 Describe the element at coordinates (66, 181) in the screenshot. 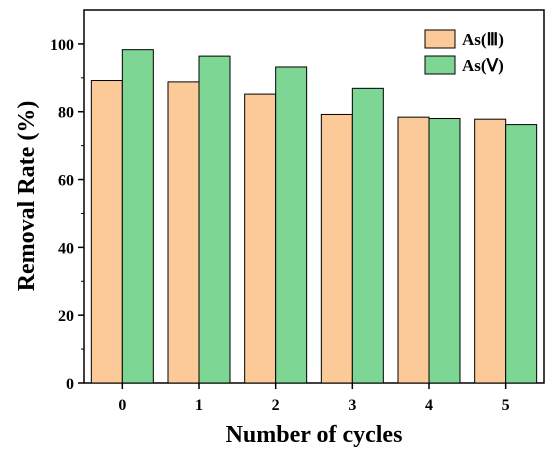

I see `y-tick-label: 60` at that location.